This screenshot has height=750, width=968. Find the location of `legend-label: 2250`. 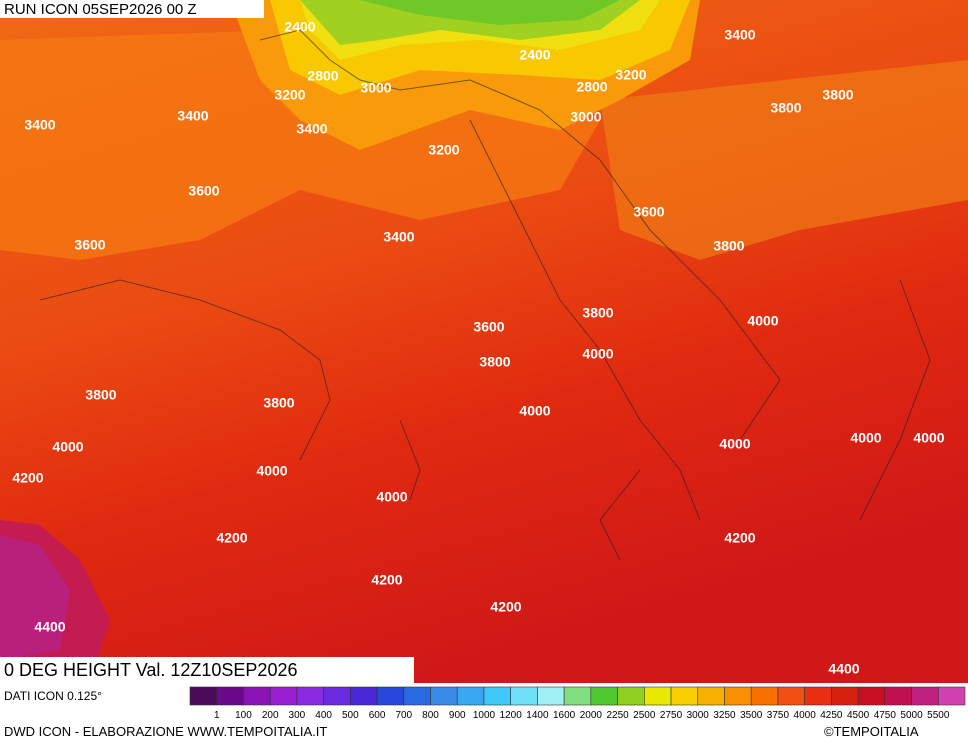

legend-label: 2250 is located at coordinates (617, 715).